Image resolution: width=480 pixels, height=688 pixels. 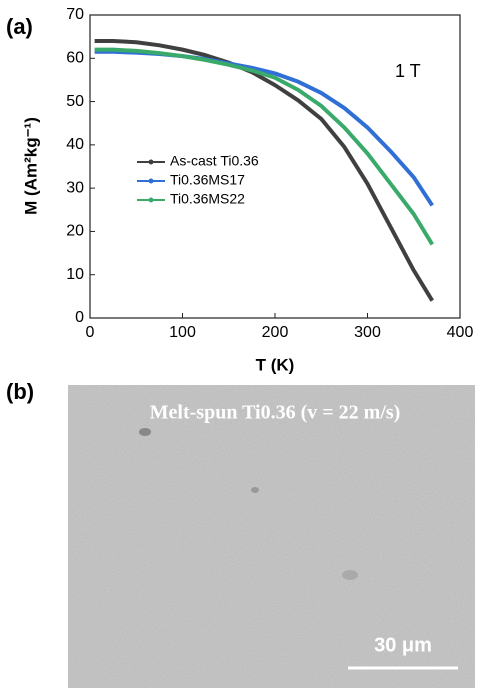 I want to click on x-tick-label: 400, so click(x=460, y=332).